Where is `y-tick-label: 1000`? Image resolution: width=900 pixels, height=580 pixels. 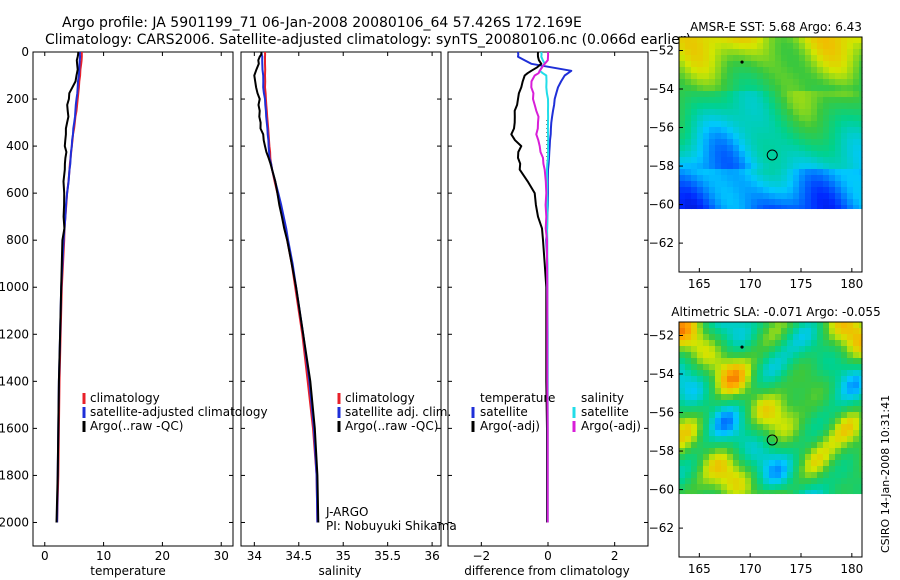
y-tick-label: 1000 is located at coordinates (14, 287).